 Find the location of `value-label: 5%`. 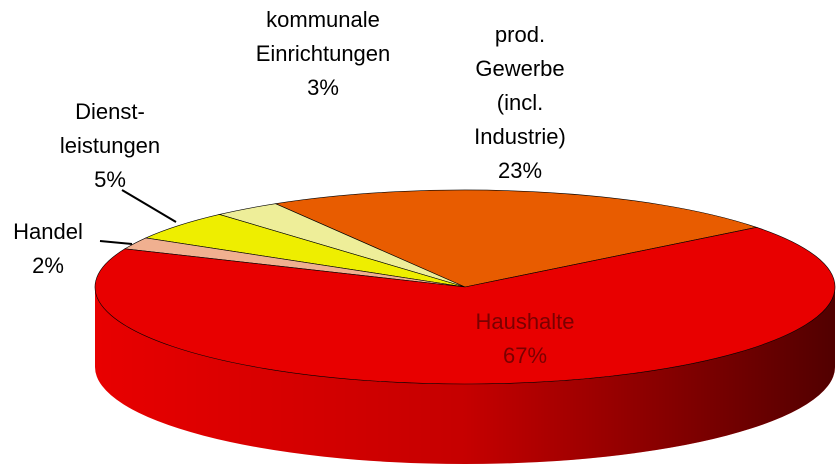

value-label: 5% is located at coordinates (110, 179).